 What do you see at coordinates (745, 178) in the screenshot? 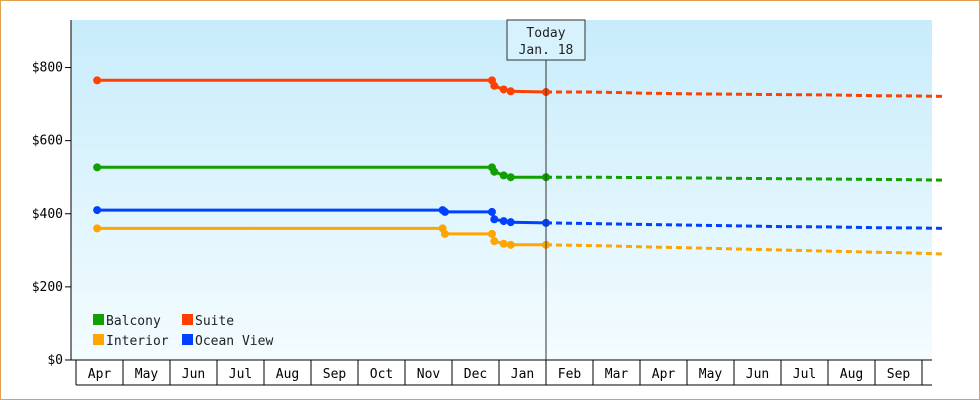
I see `balcony-forecast-line` at bounding box center [745, 178].